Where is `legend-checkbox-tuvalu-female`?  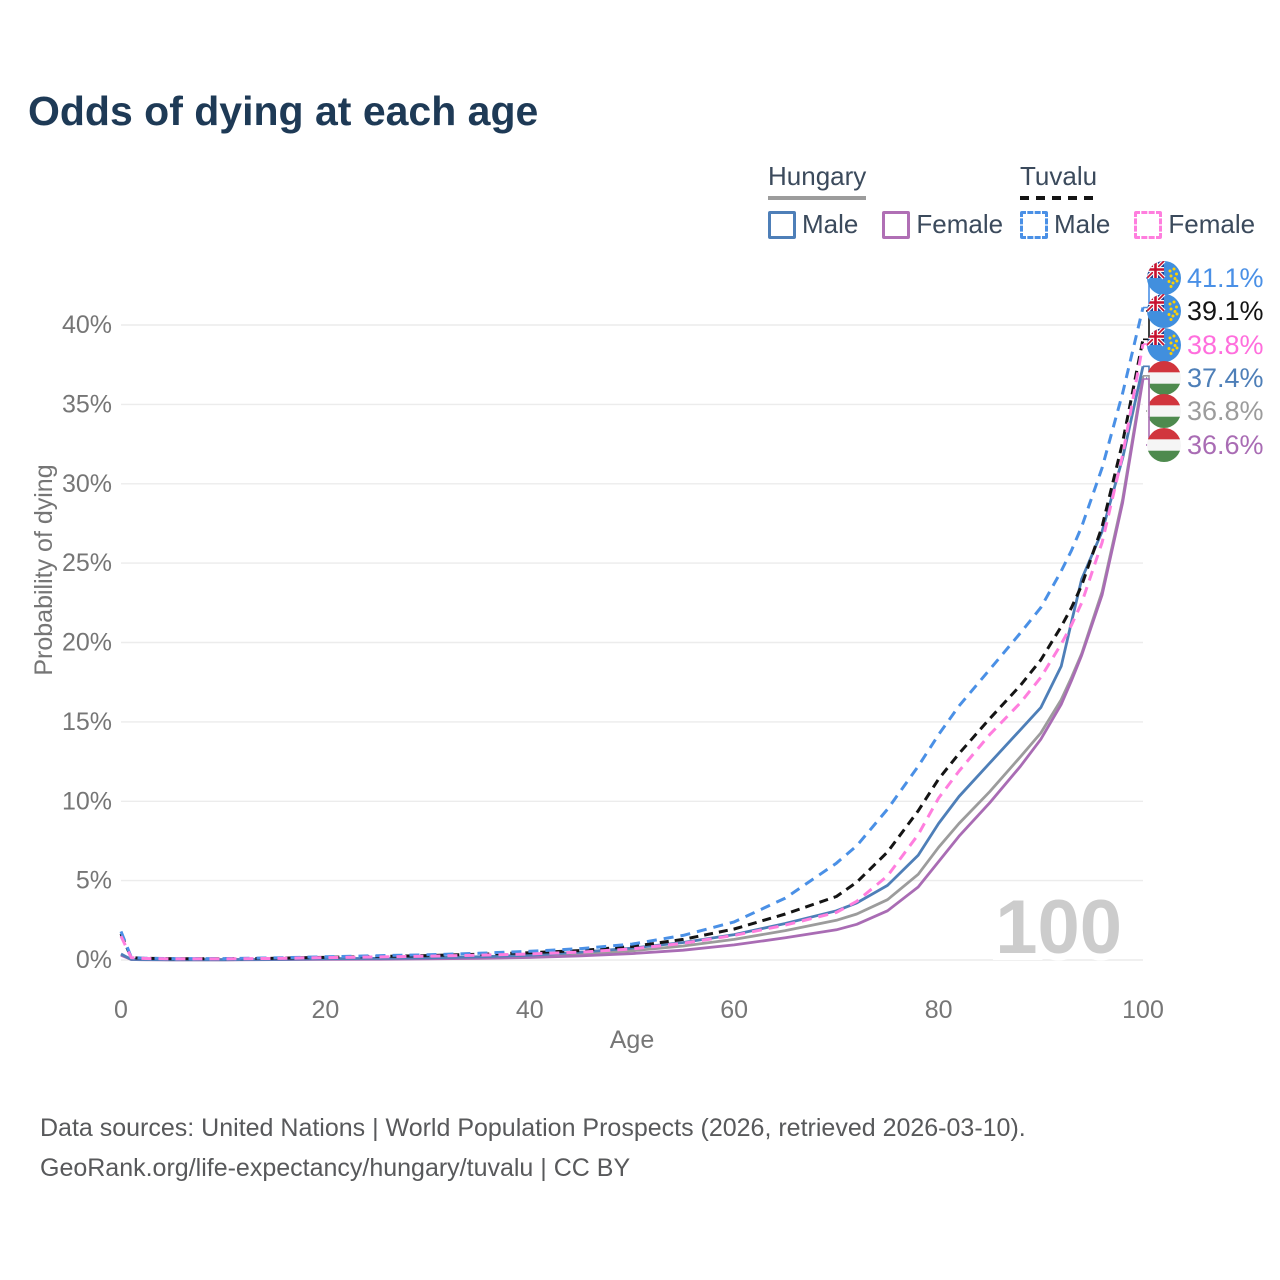 legend-checkbox-tuvalu-female is located at coordinates (1148, 224).